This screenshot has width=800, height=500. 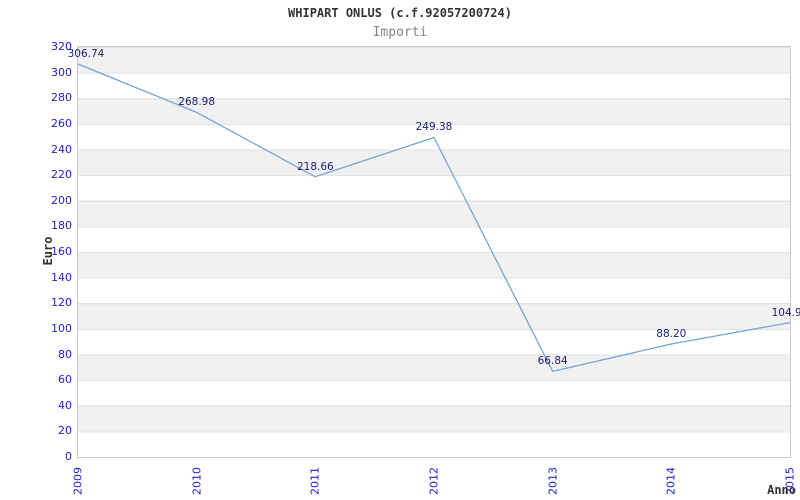 What do you see at coordinates (65, 380) in the screenshot?
I see `y-axis-tick-label: 60` at bounding box center [65, 380].